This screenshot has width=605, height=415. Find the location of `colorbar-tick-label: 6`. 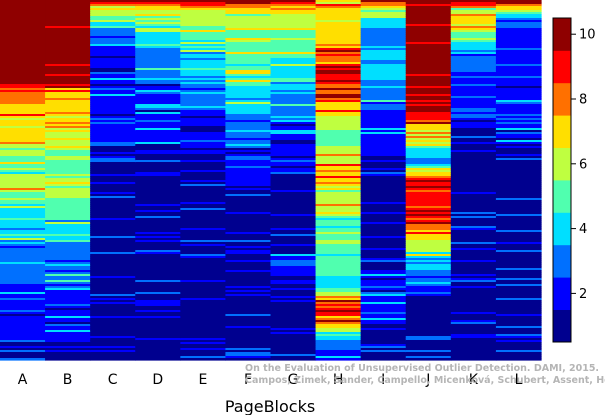

colorbar-tick-label: 6 is located at coordinates (583, 164).